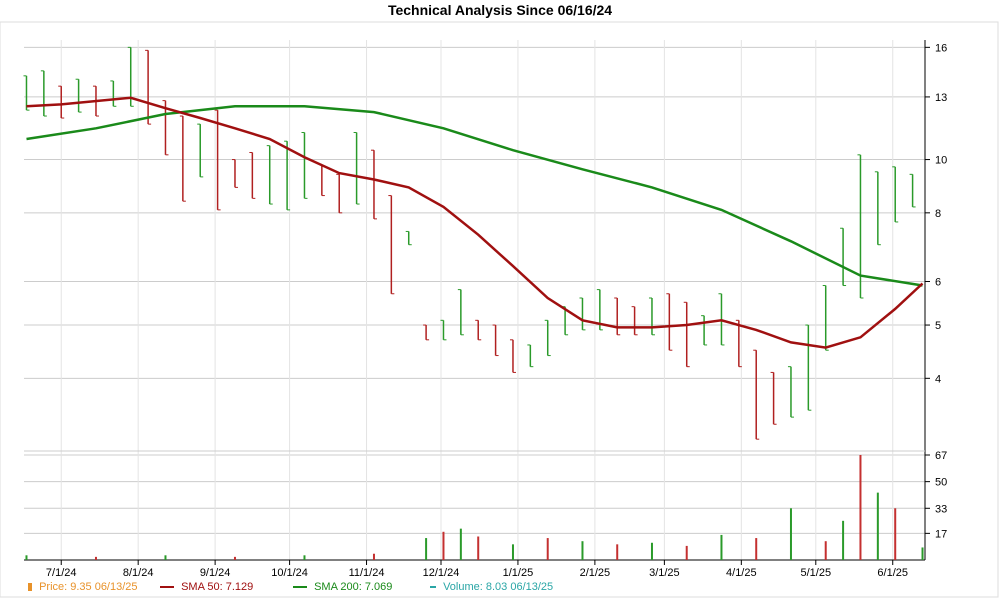  What do you see at coordinates (815, 573) in the screenshot?
I see `date-tick-label: 5/1/25` at bounding box center [815, 573].